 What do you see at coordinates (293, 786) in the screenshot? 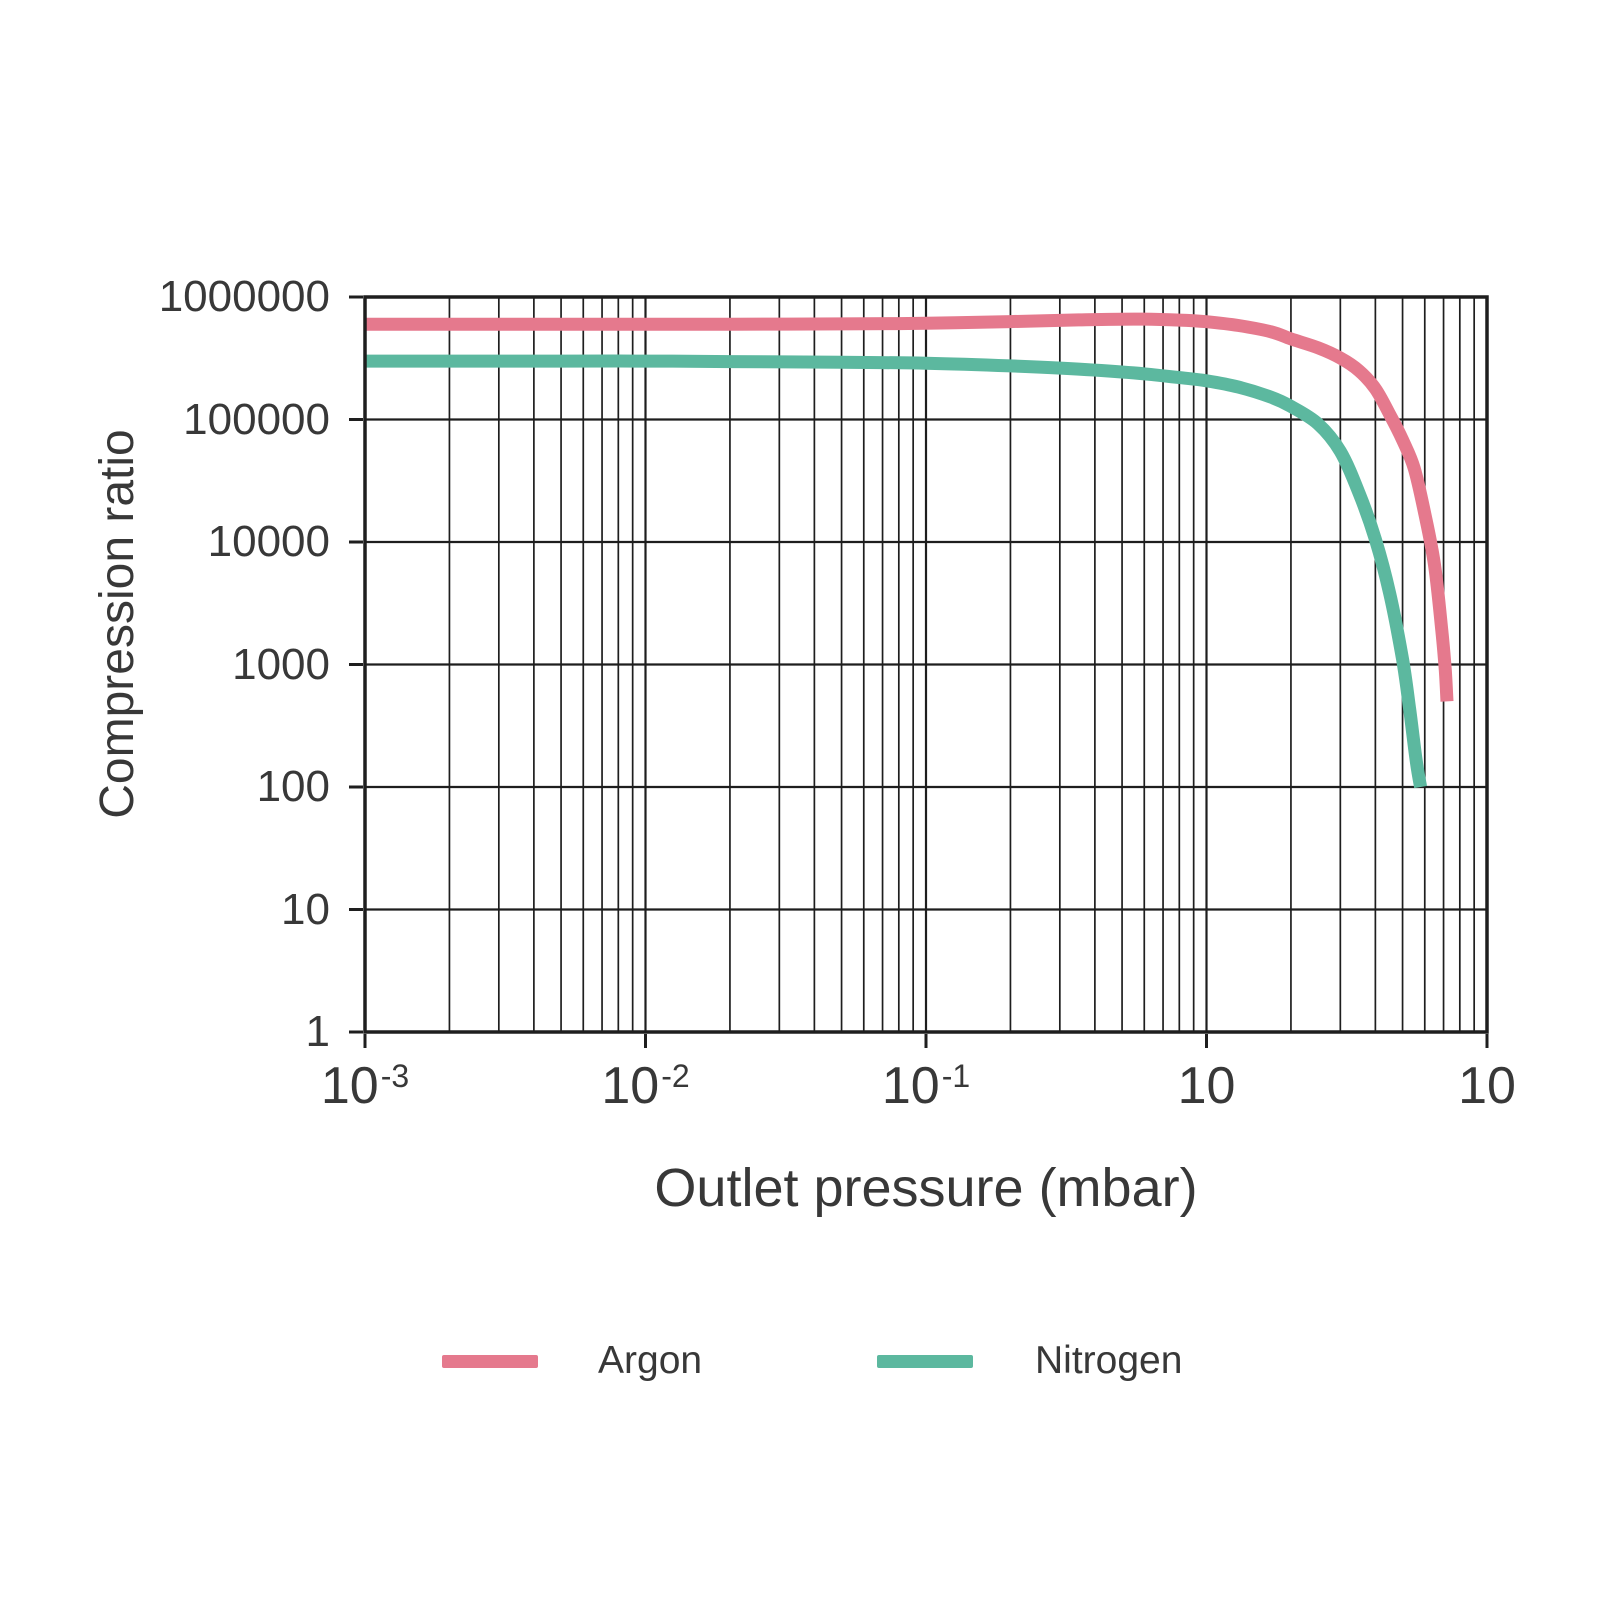
I see `y-tick-label: 100` at bounding box center [293, 786].